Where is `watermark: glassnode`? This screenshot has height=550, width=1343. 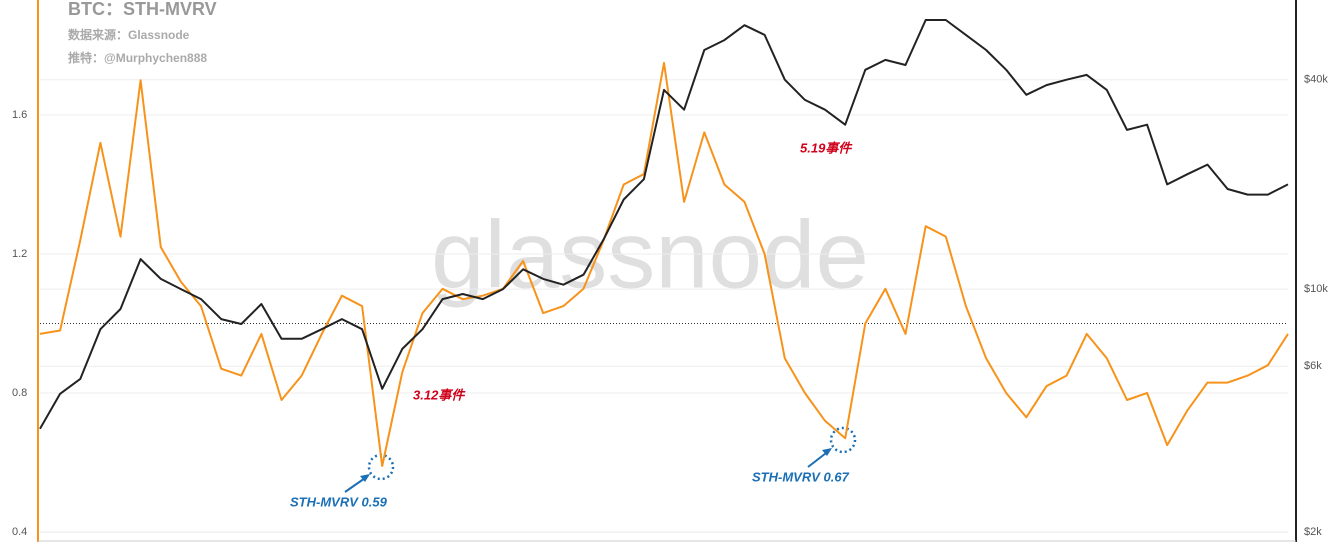 watermark: glassnode is located at coordinates (650, 254).